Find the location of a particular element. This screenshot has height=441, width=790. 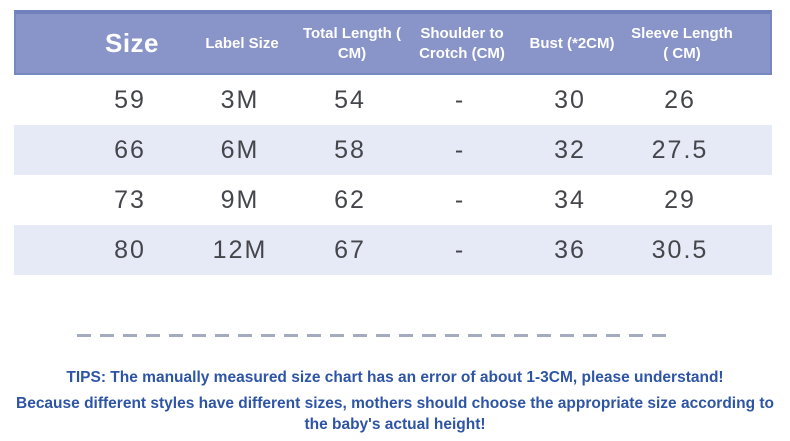

table-cell: 80 is located at coordinates (130, 249).